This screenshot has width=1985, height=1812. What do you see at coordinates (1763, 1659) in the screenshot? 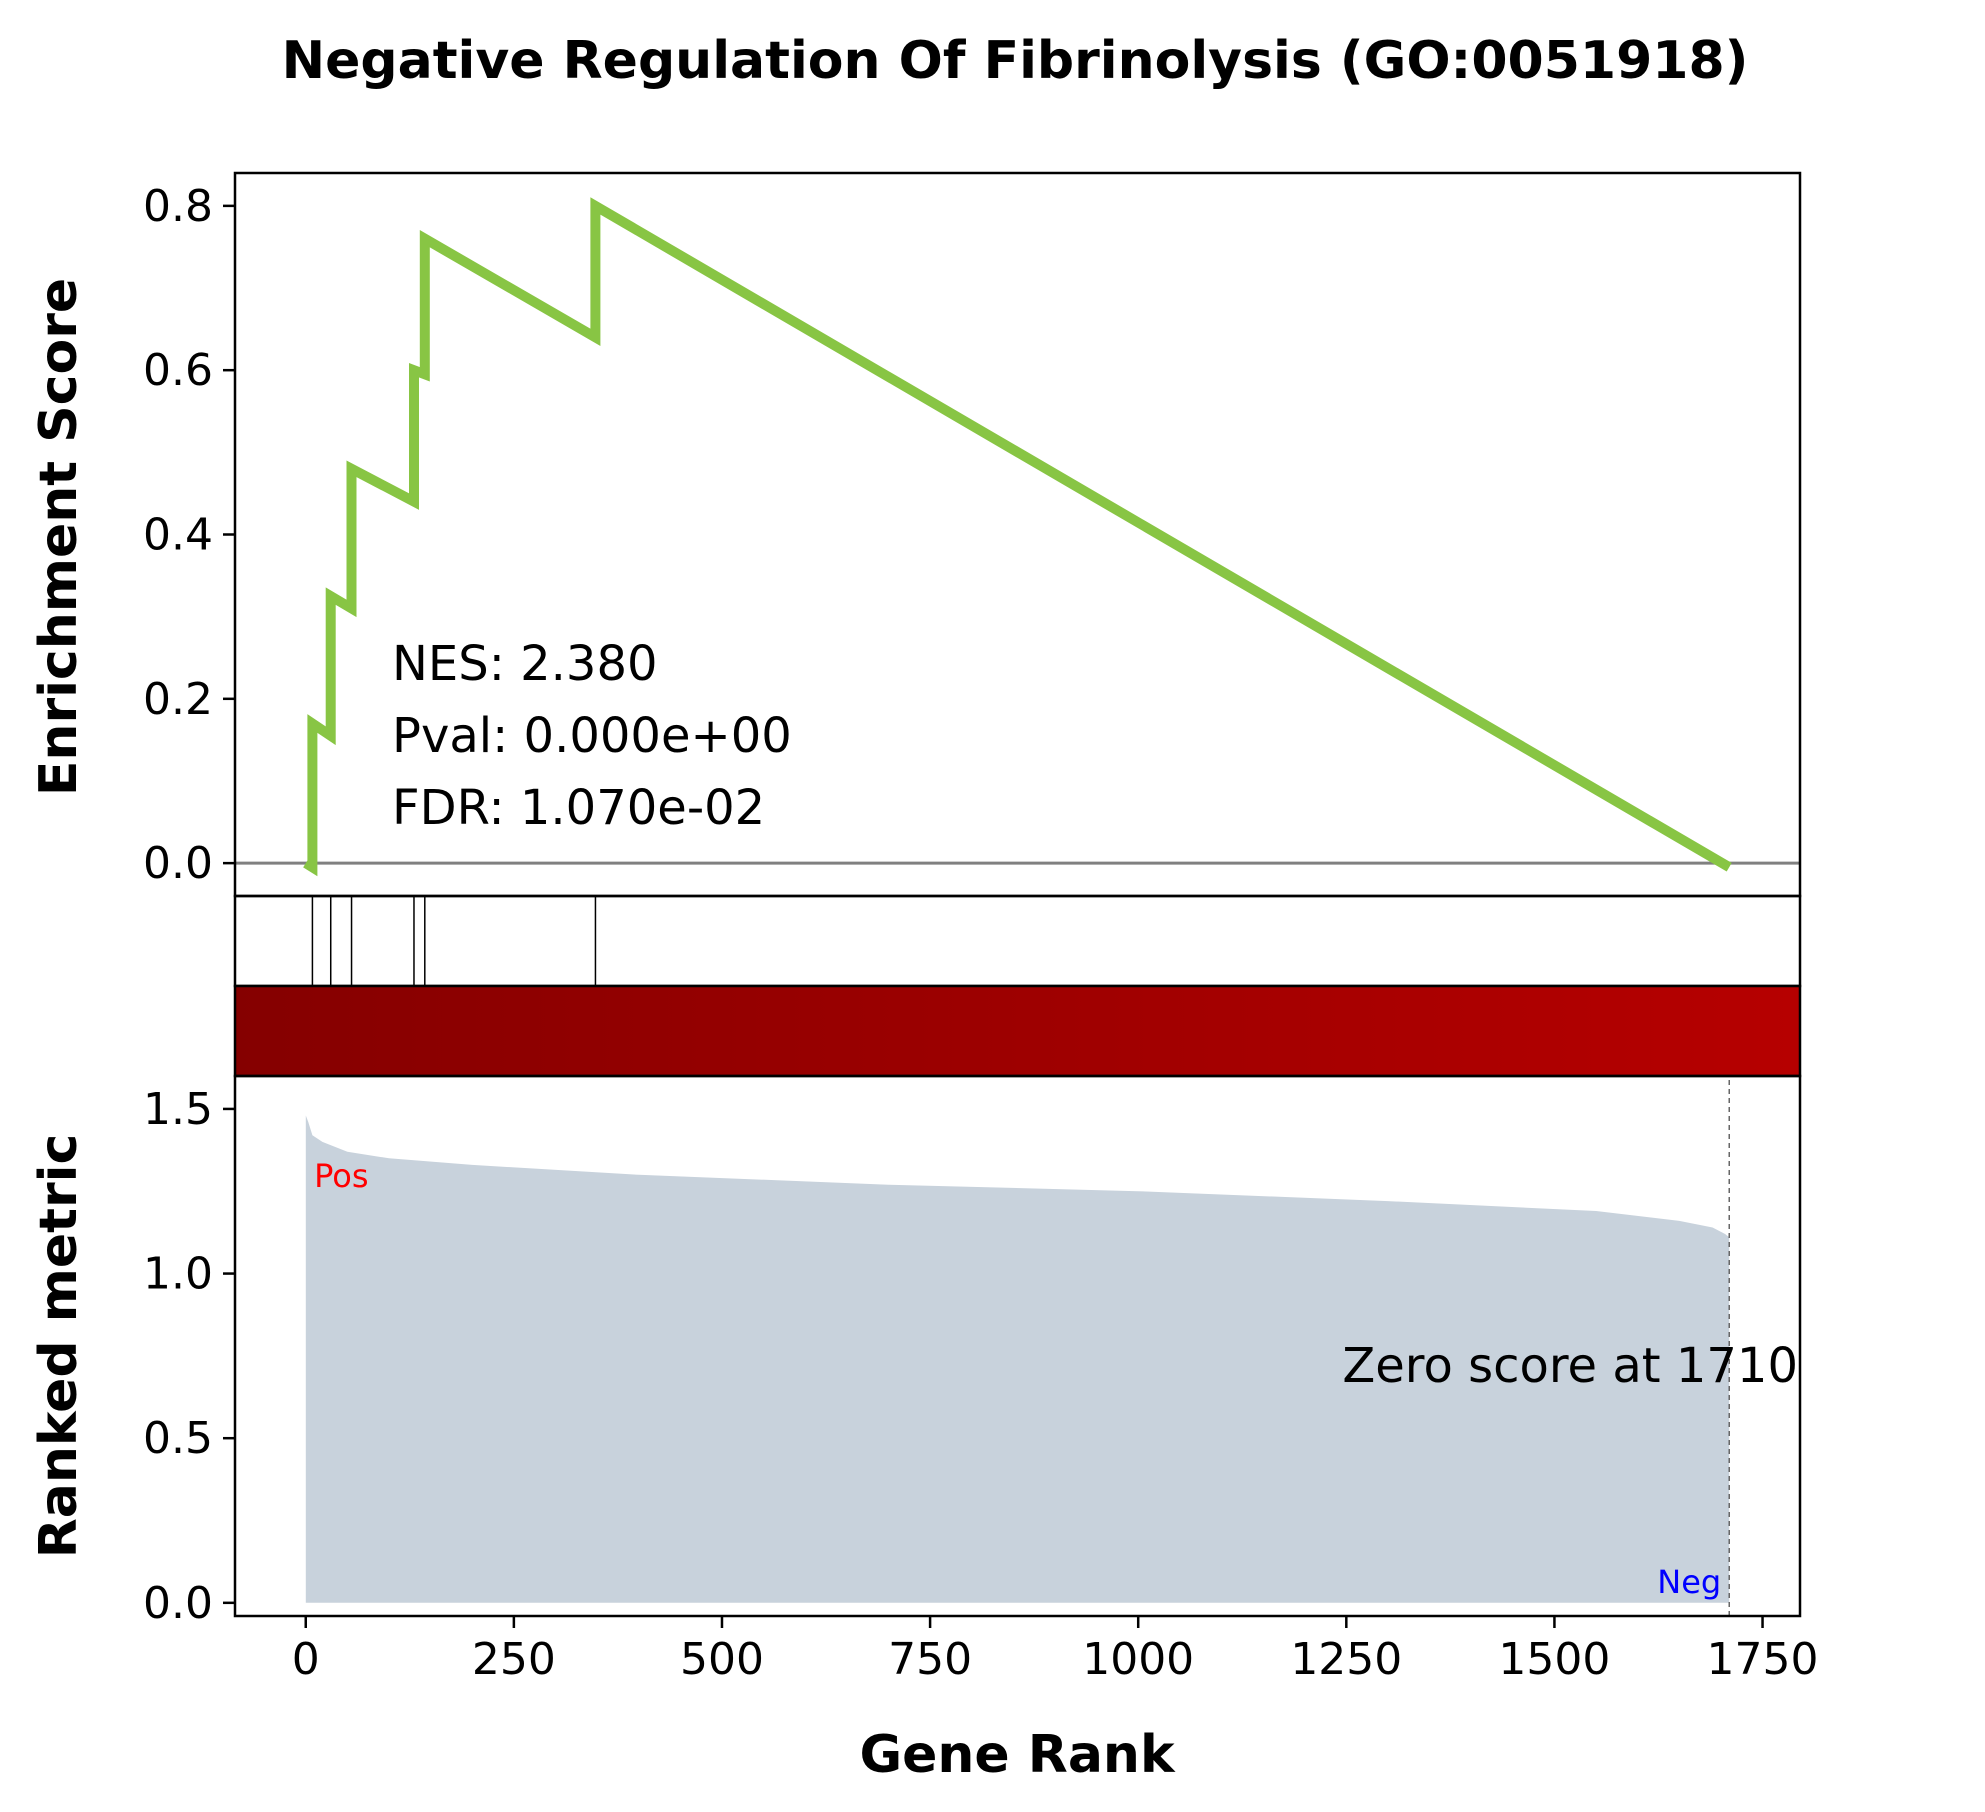
I see `x-tick-label: 1750` at bounding box center [1763, 1659].